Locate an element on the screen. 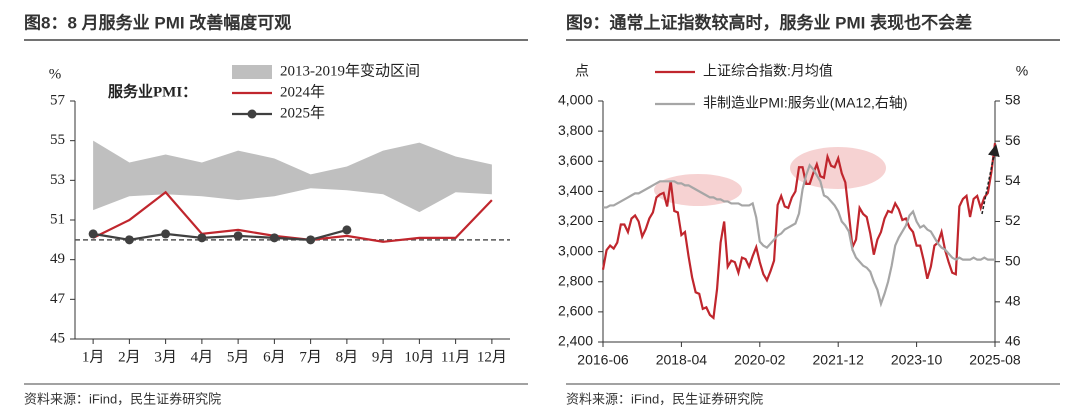 The image size is (1080, 417). x-tick-label: 5月 is located at coordinates (238, 357).